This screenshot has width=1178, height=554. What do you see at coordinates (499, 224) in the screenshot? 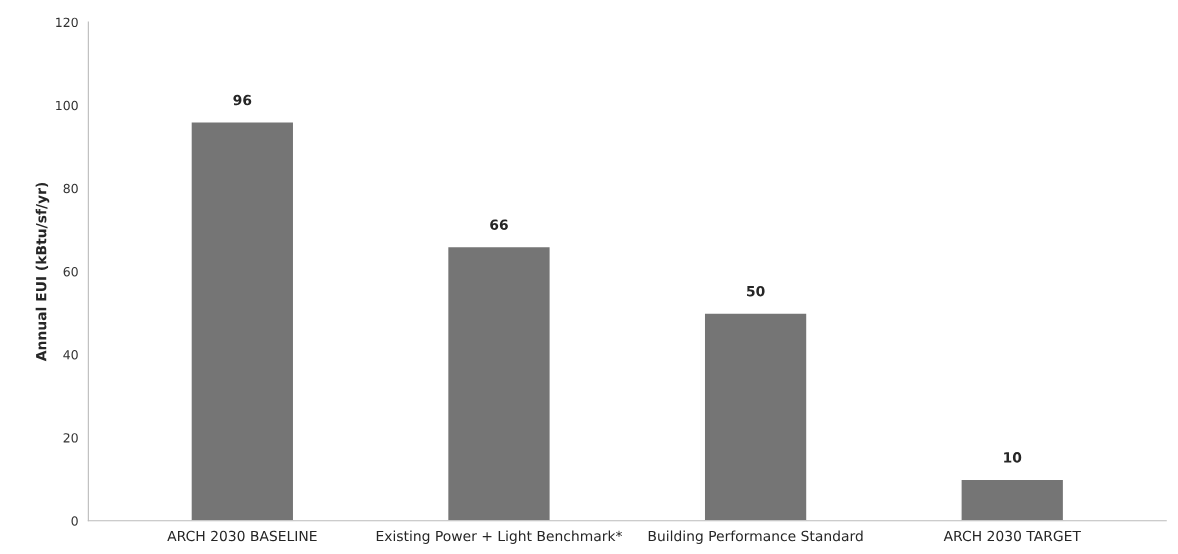
I see `data-label: 66` at bounding box center [499, 224].